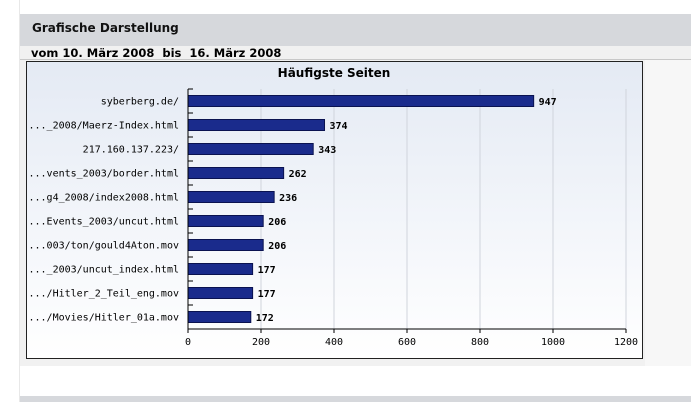  What do you see at coordinates (480, 342) in the screenshot?
I see `x-tick-label: 800` at bounding box center [480, 342].